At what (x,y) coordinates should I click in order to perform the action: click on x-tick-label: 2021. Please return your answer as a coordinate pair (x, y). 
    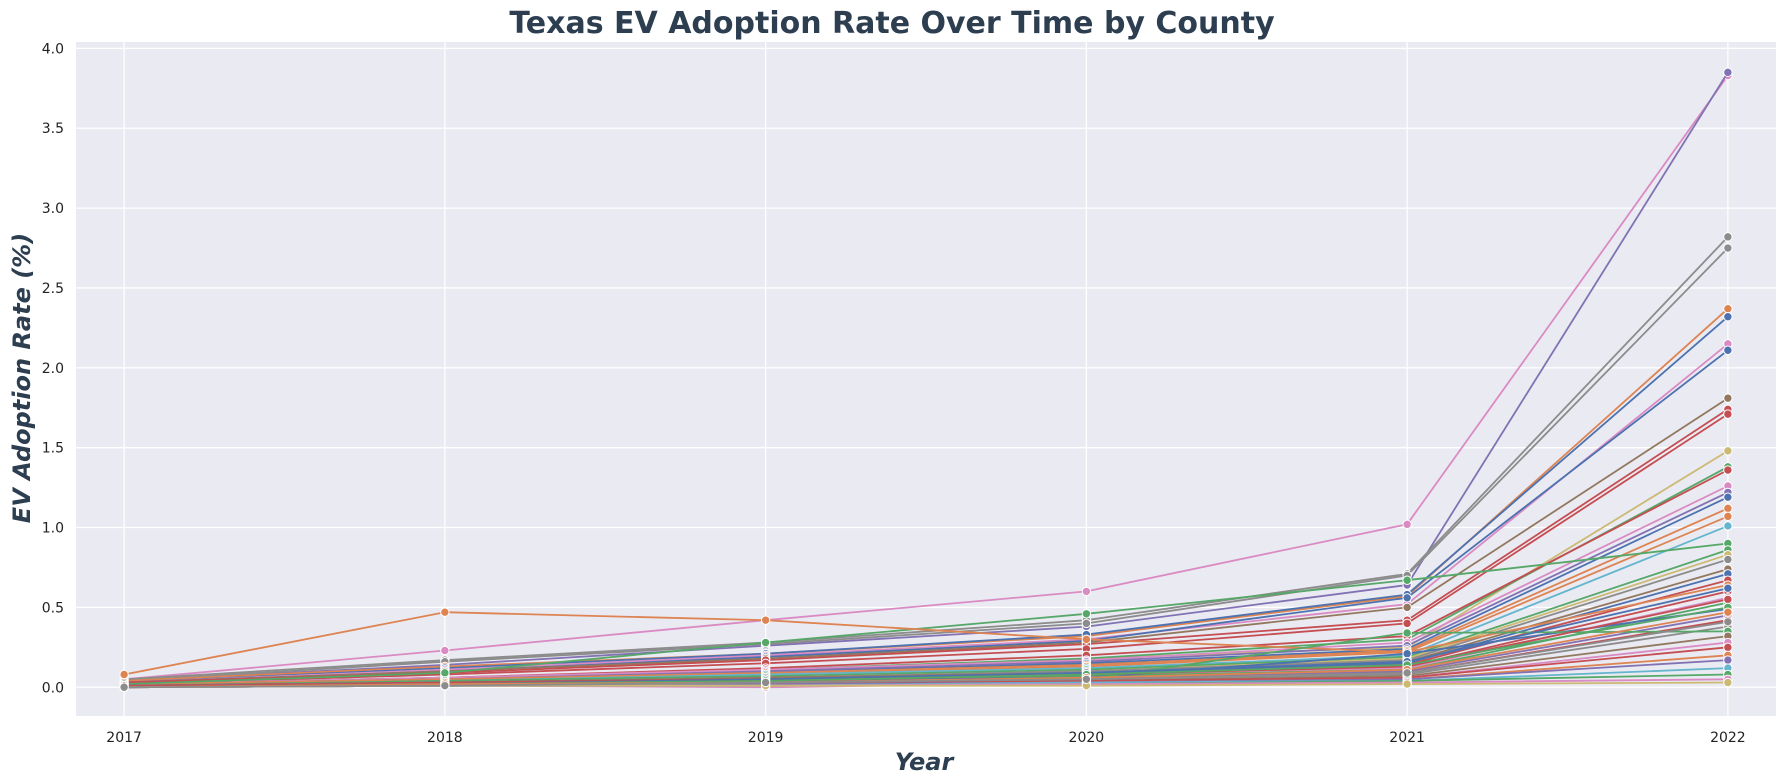
    Looking at the image, I should click on (1407, 738).